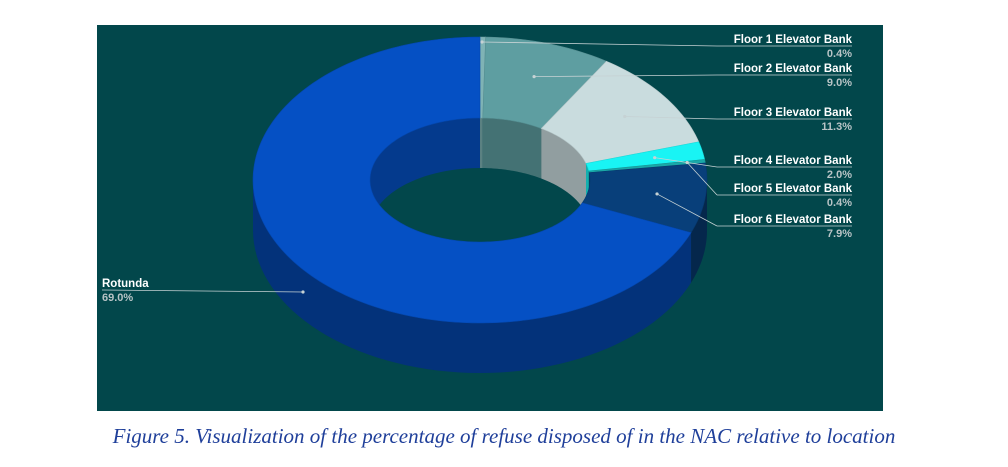 The width and height of the screenshot is (1008, 467). What do you see at coordinates (836, 127) in the screenshot?
I see `slice-value-label: 11.3%` at bounding box center [836, 127].